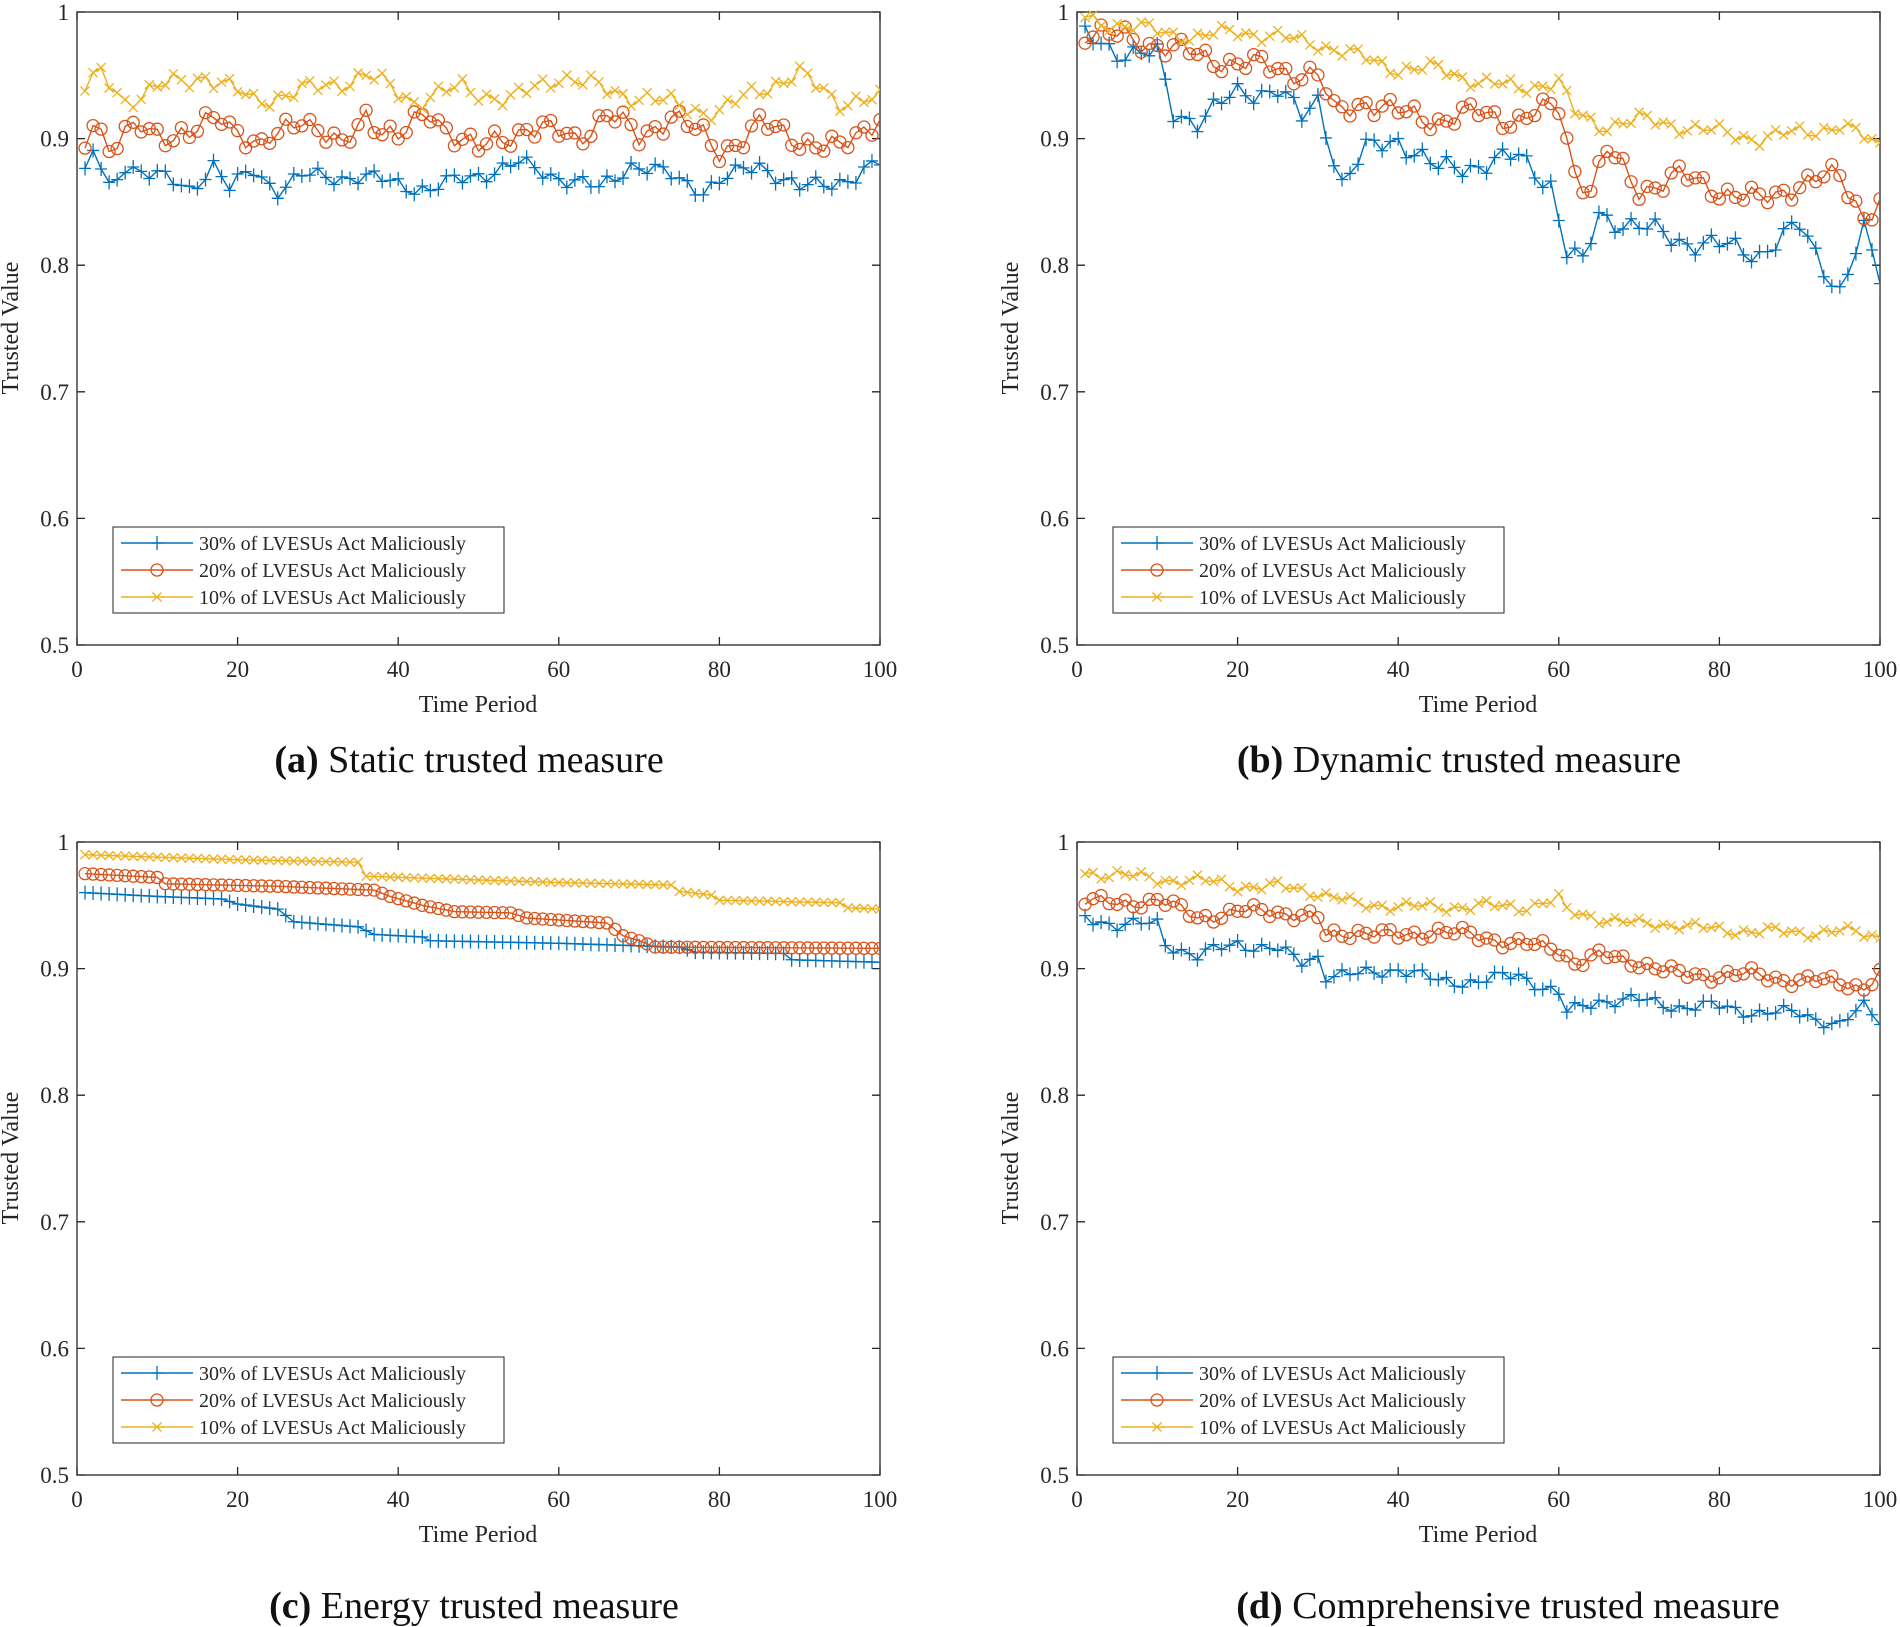 This screenshot has width=1900, height=1627. What do you see at coordinates (880, 669) in the screenshot?
I see `panel-a-xtick-label: 100` at bounding box center [880, 669].